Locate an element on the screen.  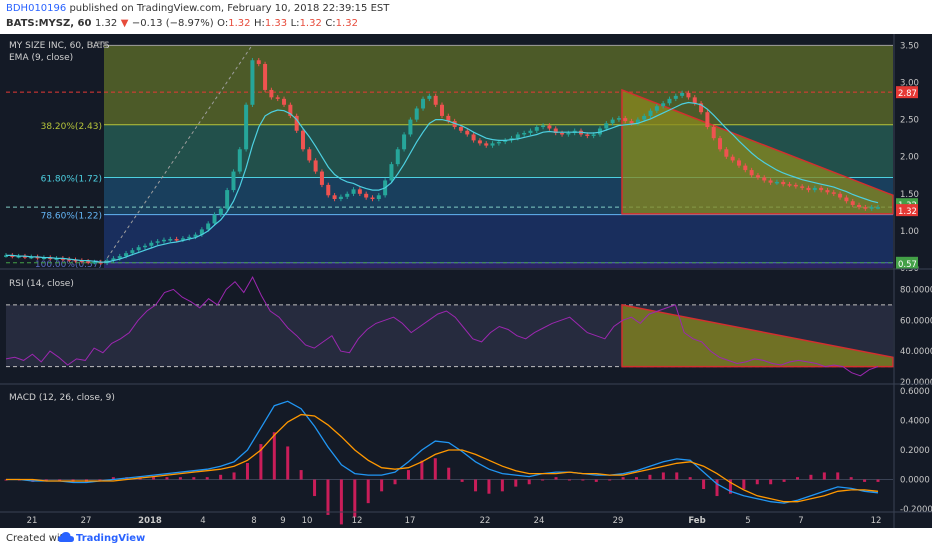
time-tick-label: 17 is located at coordinates (410, 521).